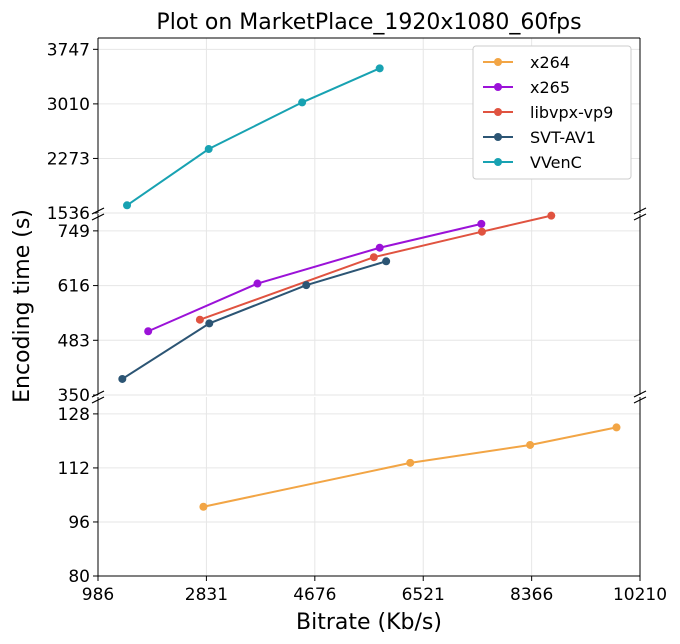  What do you see at coordinates (74, 287) in the screenshot?
I see `y-tick-label: 616` at bounding box center [74, 287].